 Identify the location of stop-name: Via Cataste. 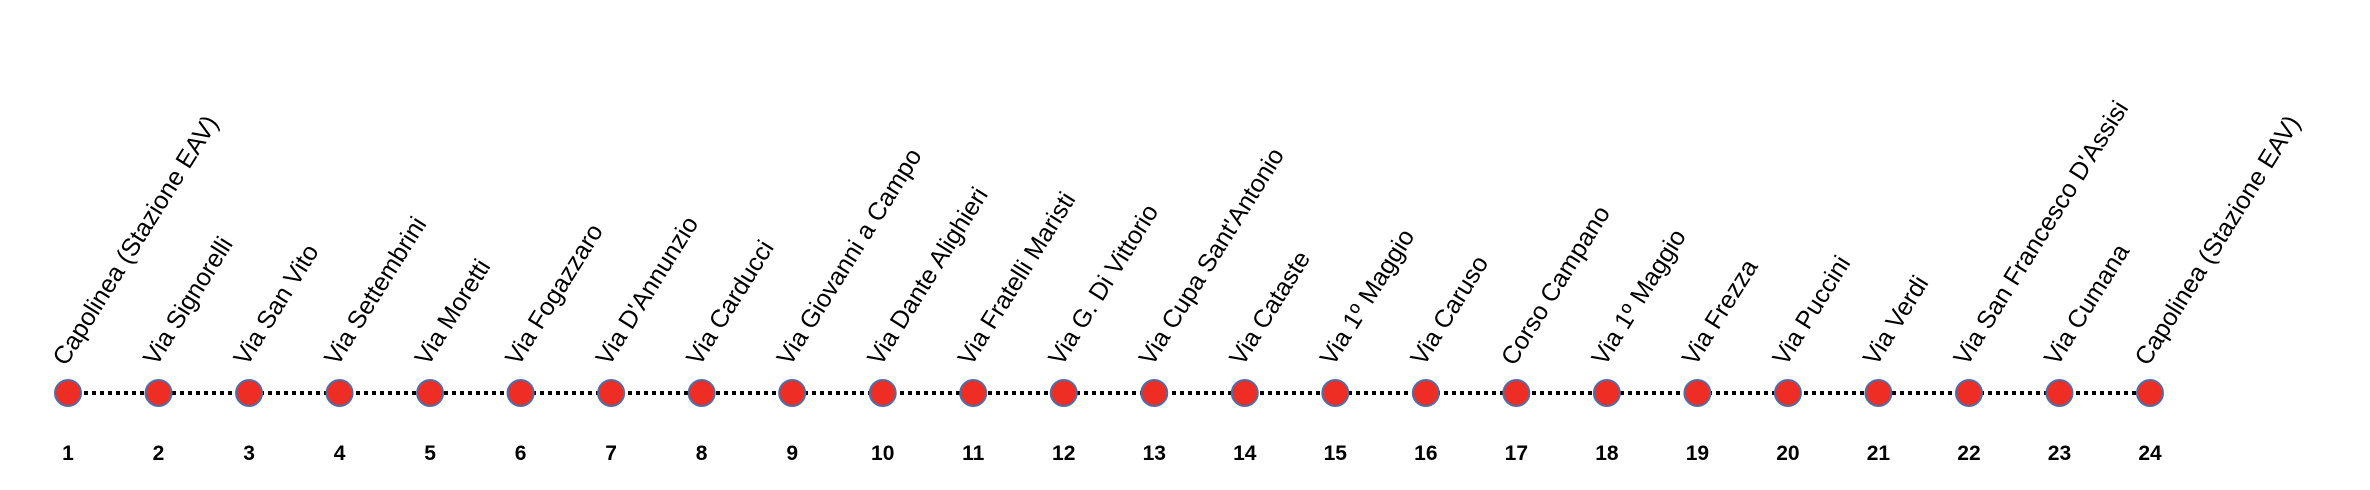
(1270, 308).